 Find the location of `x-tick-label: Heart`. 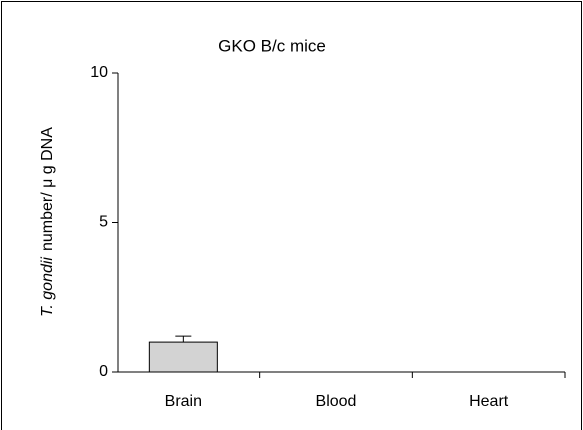

x-tick-label: Heart is located at coordinates (489, 401).